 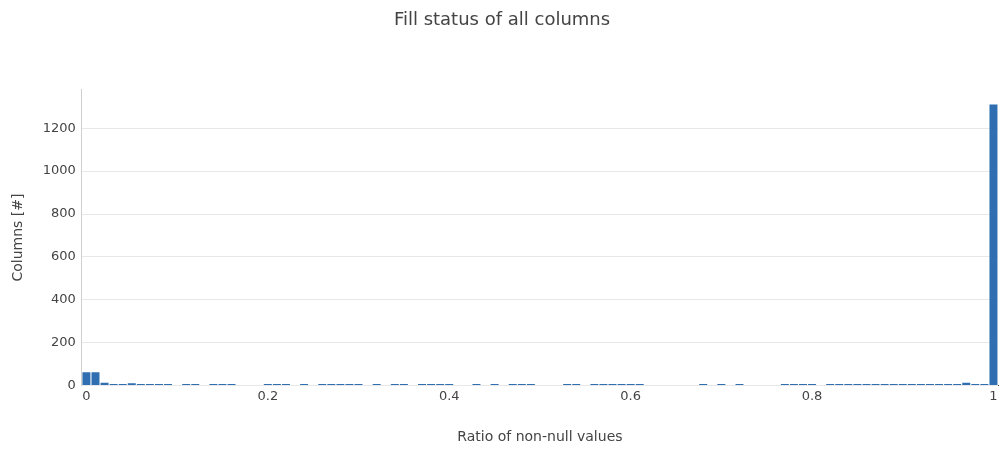 What do you see at coordinates (86, 395) in the screenshot?
I see `x-tick-label: 0` at bounding box center [86, 395].